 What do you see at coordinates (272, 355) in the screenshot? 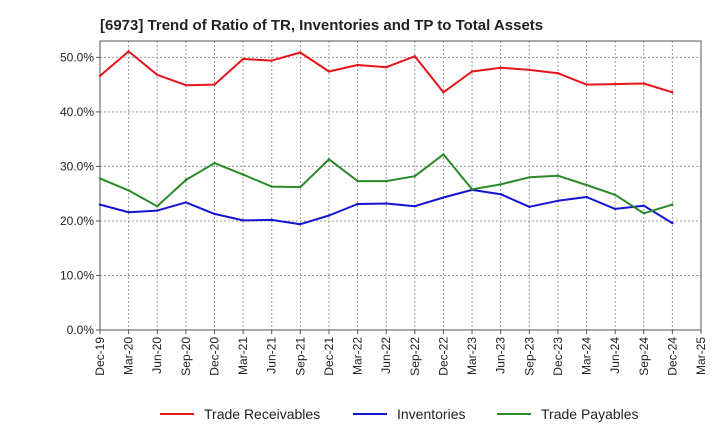
I see `x-tick-label: Jun-21` at bounding box center [272, 355].